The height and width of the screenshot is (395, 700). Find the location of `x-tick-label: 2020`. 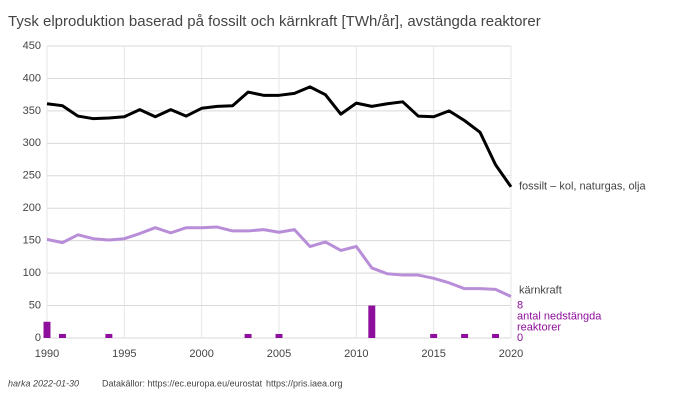

x-tick-label: 2020 is located at coordinates (511, 354).